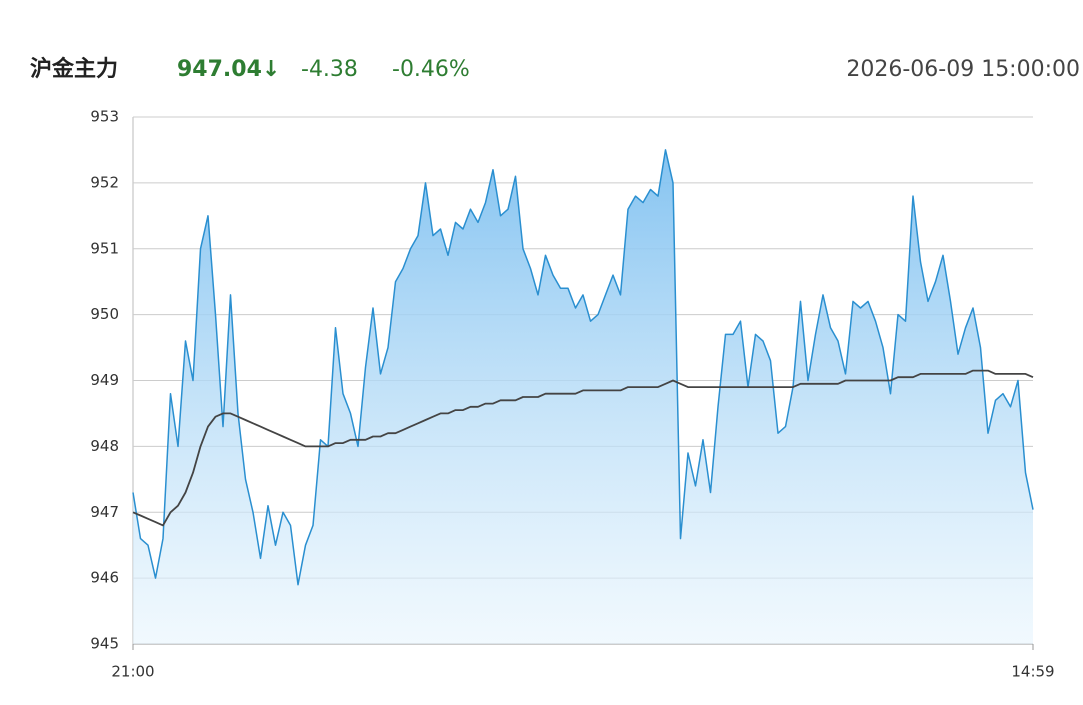 The width and height of the screenshot is (1083, 705). Describe the element at coordinates (104, 314) in the screenshot. I see `y-tick-label: 950` at that location.